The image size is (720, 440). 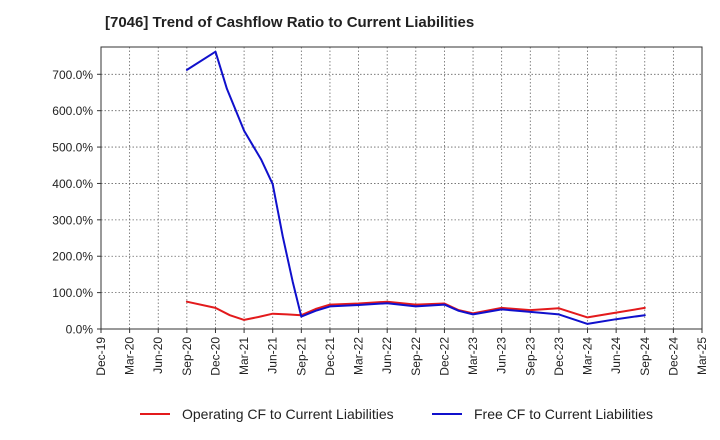 I want to click on legend-item-free-cf: Free CF to Current Liabilities, so click(x=542, y=414).